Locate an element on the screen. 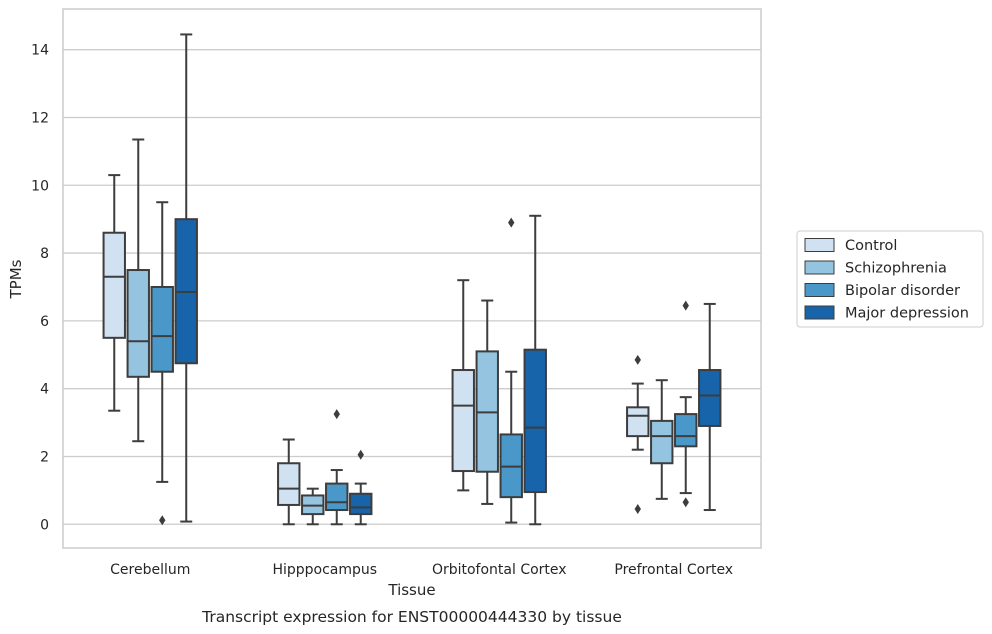 This screenshot has height=634, width=992. legend-label: Schizophrenia is located at coordinates (896, 269).